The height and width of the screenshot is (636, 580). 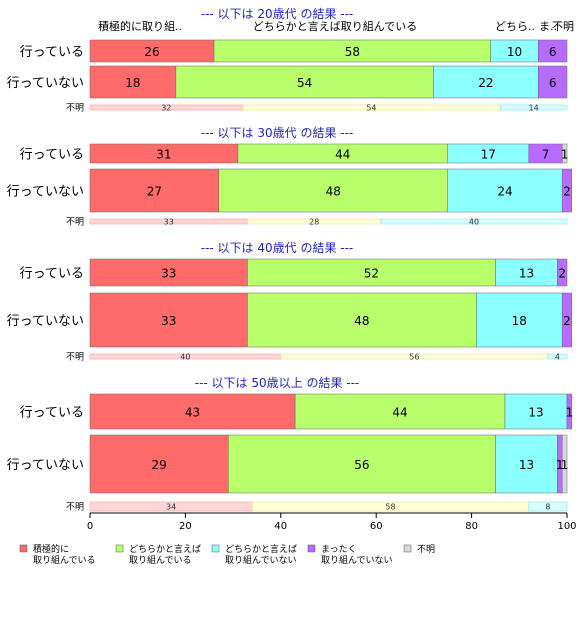 I want to click on data-label: 10, so click(x=514, y=52).